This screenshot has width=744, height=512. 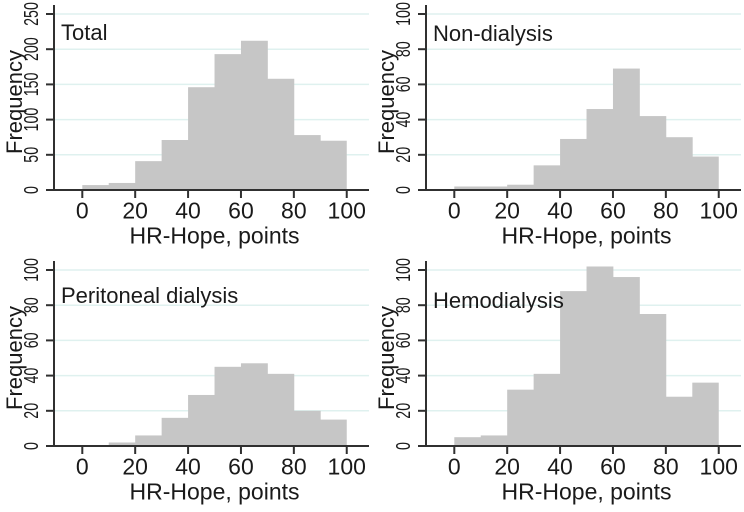 What do you see at coordinates (493, 33) in the screenshot?
I see `panel-title: Non-dialysis` at bounding box center [493, 33].